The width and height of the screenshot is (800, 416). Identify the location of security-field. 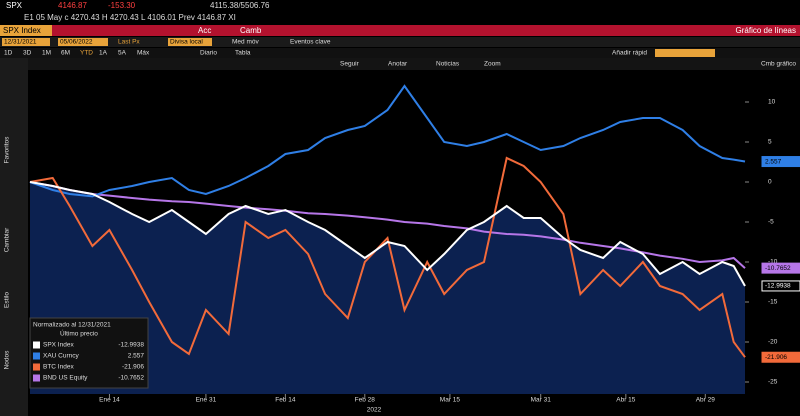
(26, 30).